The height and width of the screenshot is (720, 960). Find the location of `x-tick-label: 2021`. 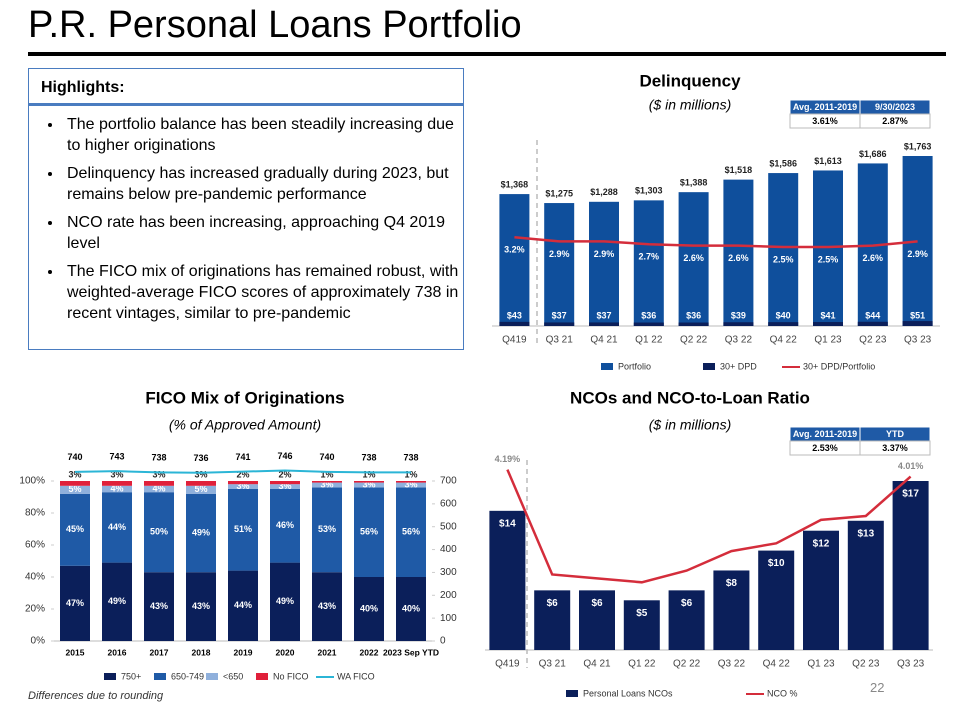

x-tick-label: 2021 is located at coordinates (327, 652).